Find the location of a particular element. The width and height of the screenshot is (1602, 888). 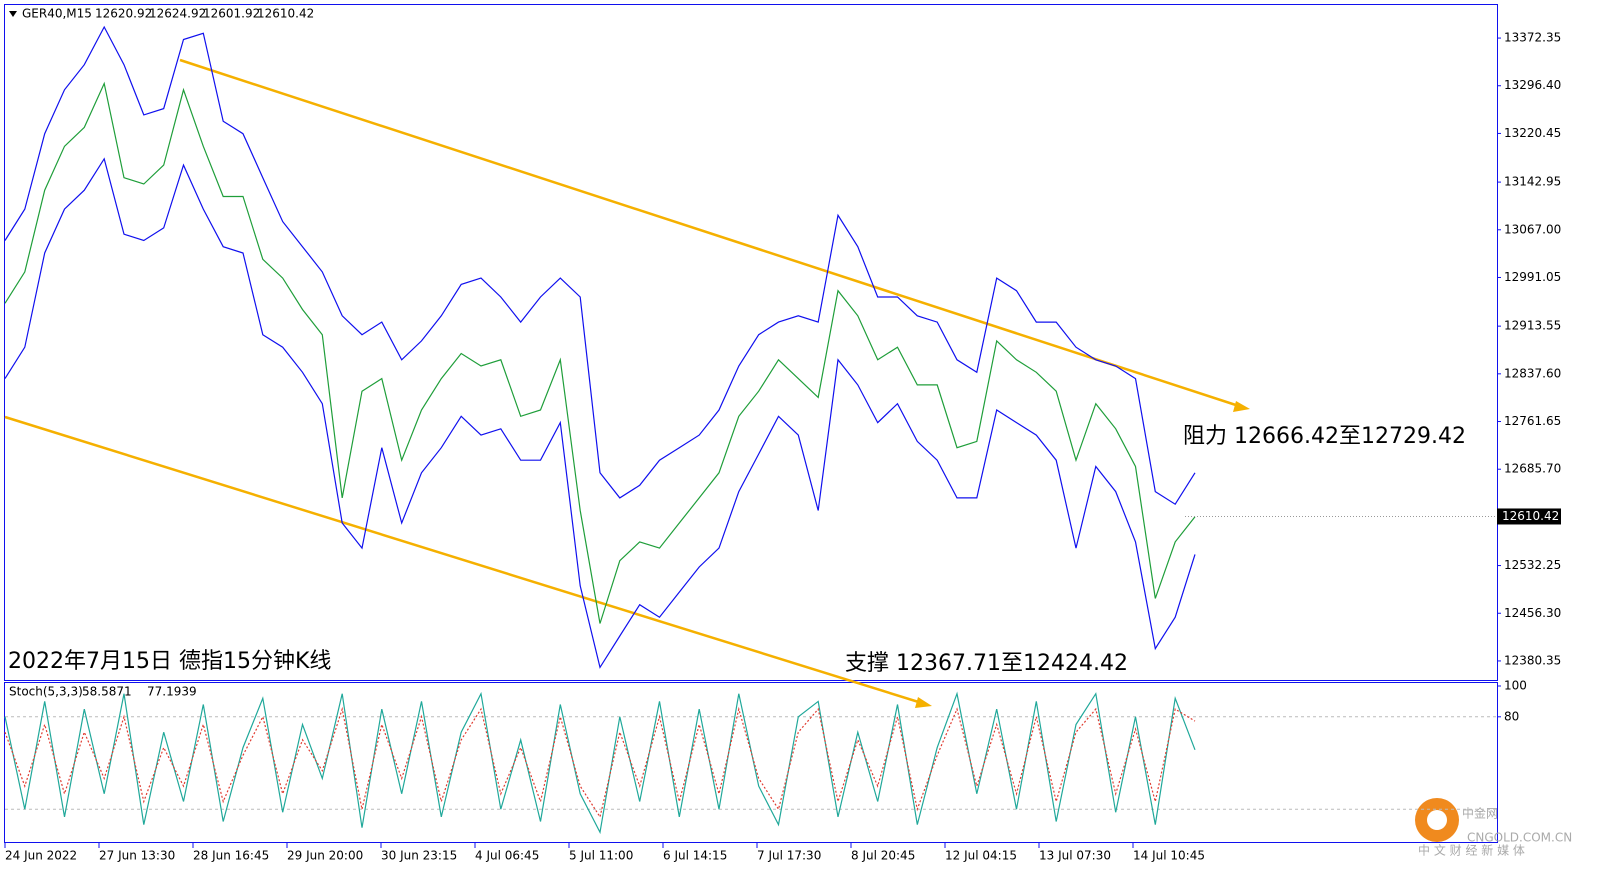

y-tick-label: 12837.60 is located at coordinates (1532, 373).